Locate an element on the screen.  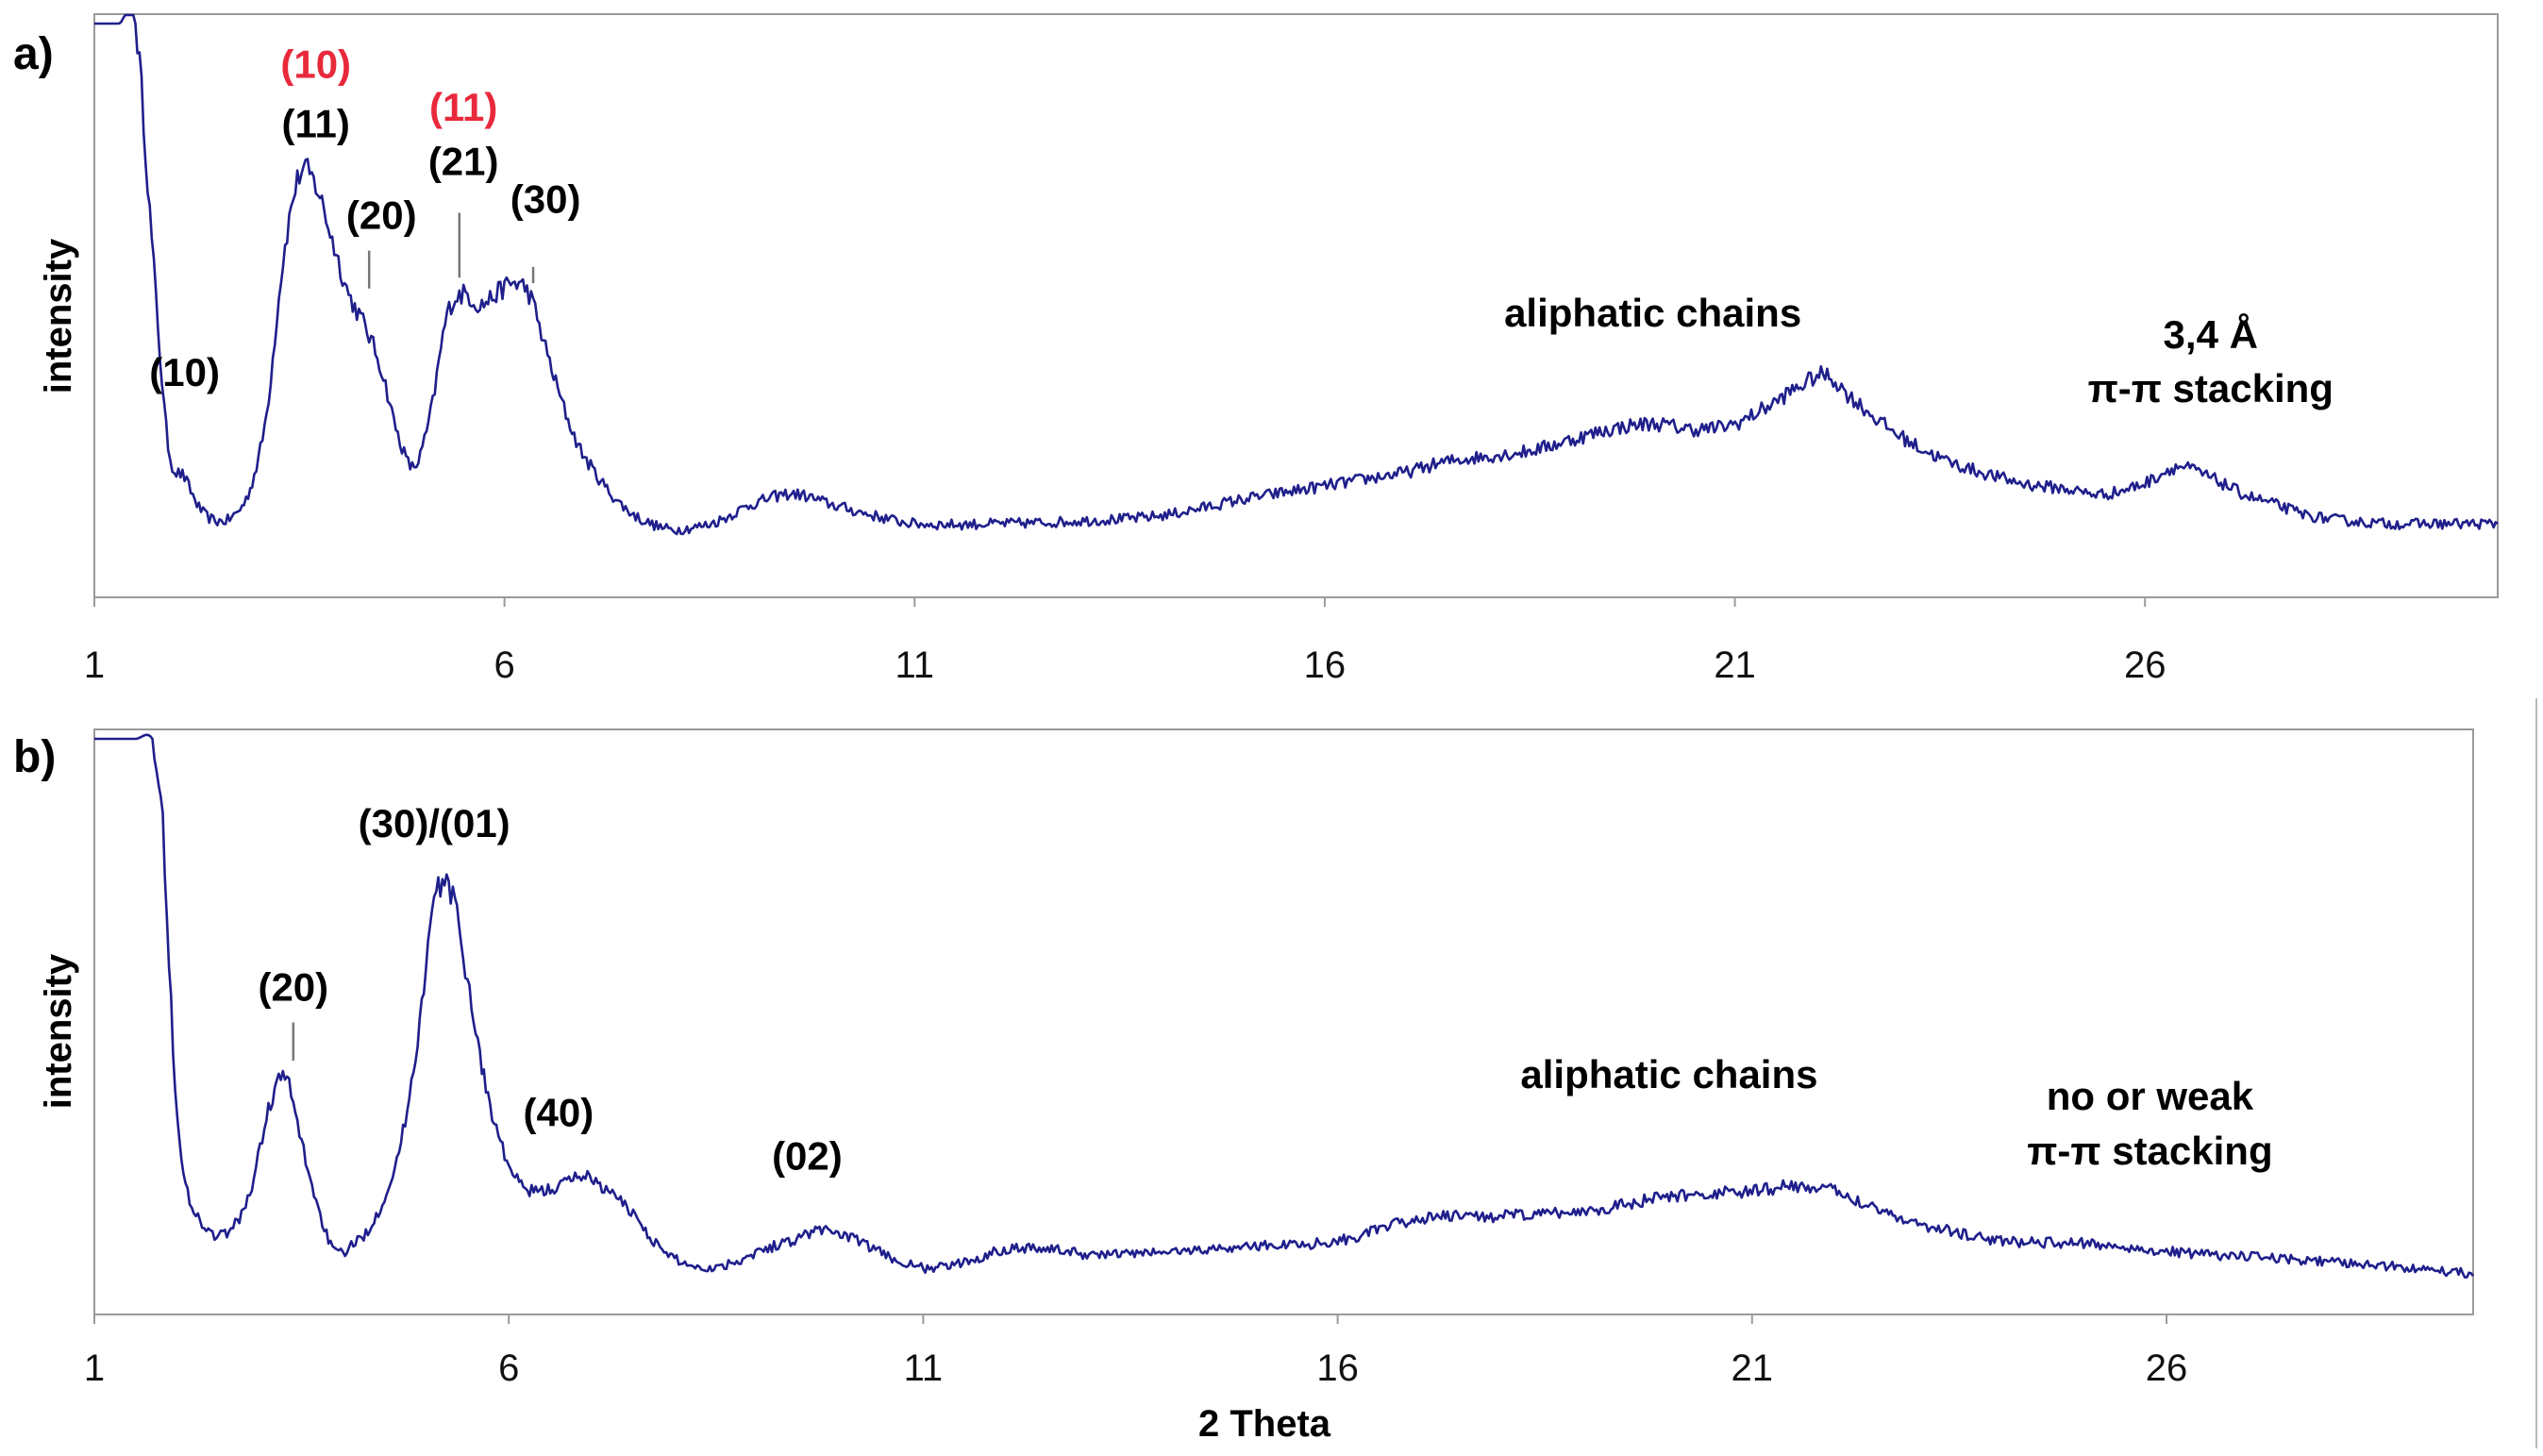
panel-a-x-tick-label: 6 is located at coordinates (504, 665).